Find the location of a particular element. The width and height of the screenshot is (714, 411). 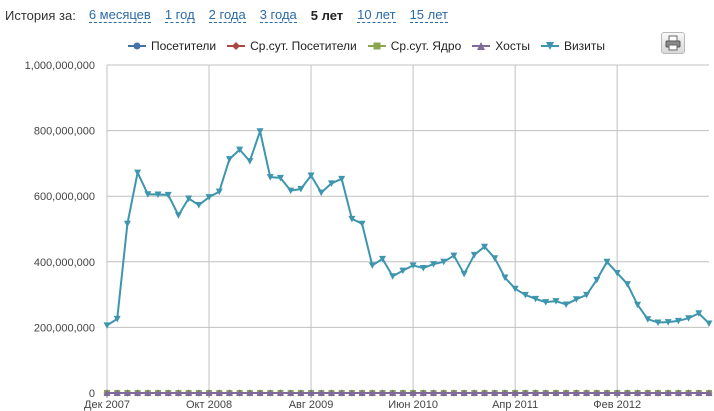

x-tick-label: Июн 2010 is located at coordinates (413, 405).